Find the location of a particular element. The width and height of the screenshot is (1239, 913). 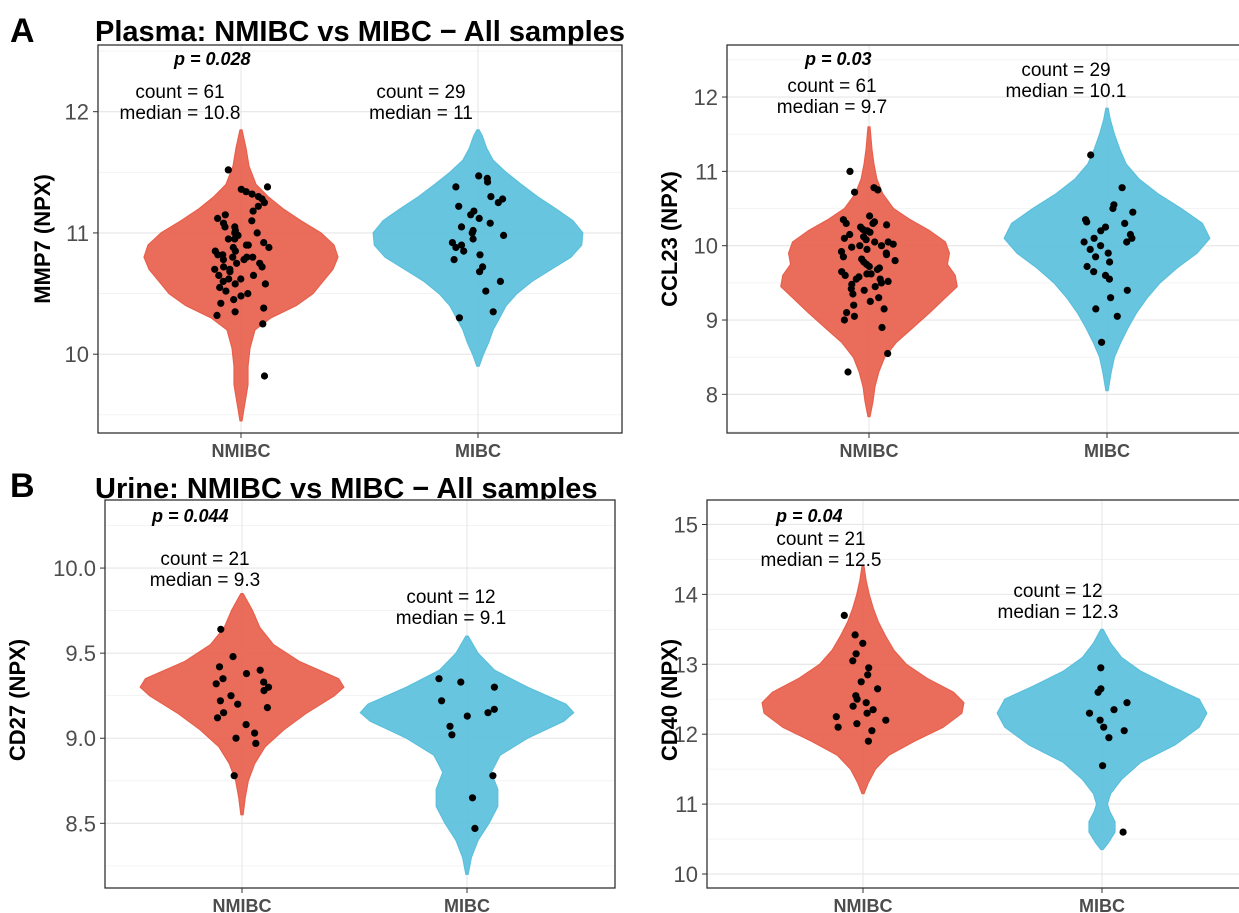

y-tick-label: 10 is located at coordinates (706, 246).